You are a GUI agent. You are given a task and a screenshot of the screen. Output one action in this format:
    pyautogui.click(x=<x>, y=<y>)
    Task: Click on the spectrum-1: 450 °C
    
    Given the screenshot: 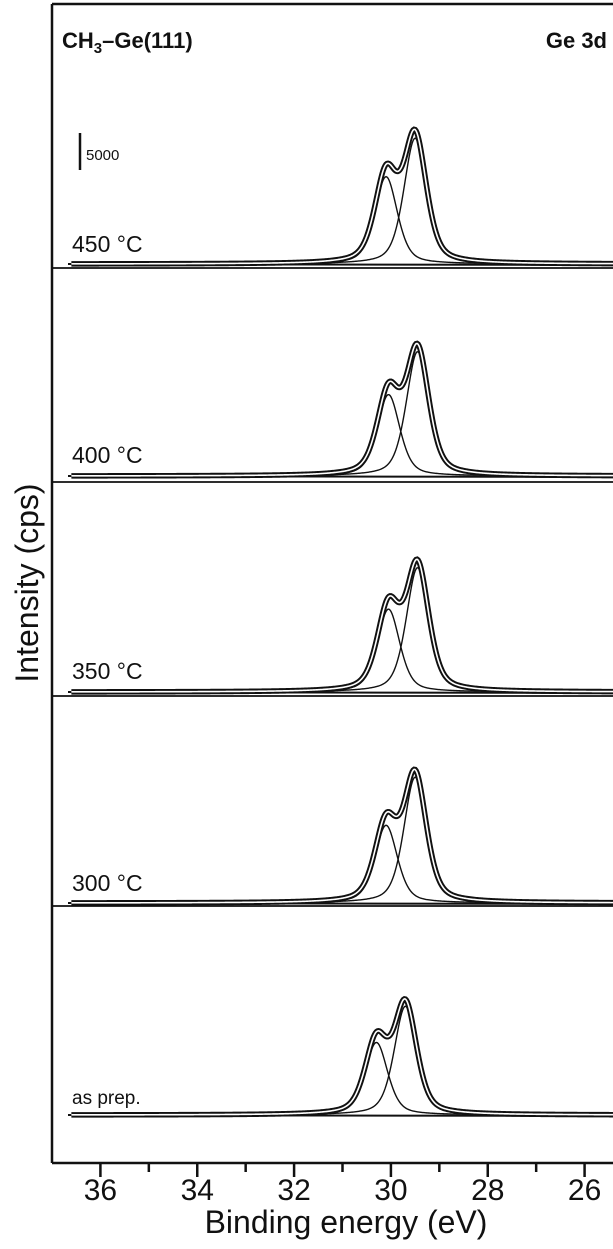 What is the action you would take?
    pyautogui.click(x=340, y=196)
    